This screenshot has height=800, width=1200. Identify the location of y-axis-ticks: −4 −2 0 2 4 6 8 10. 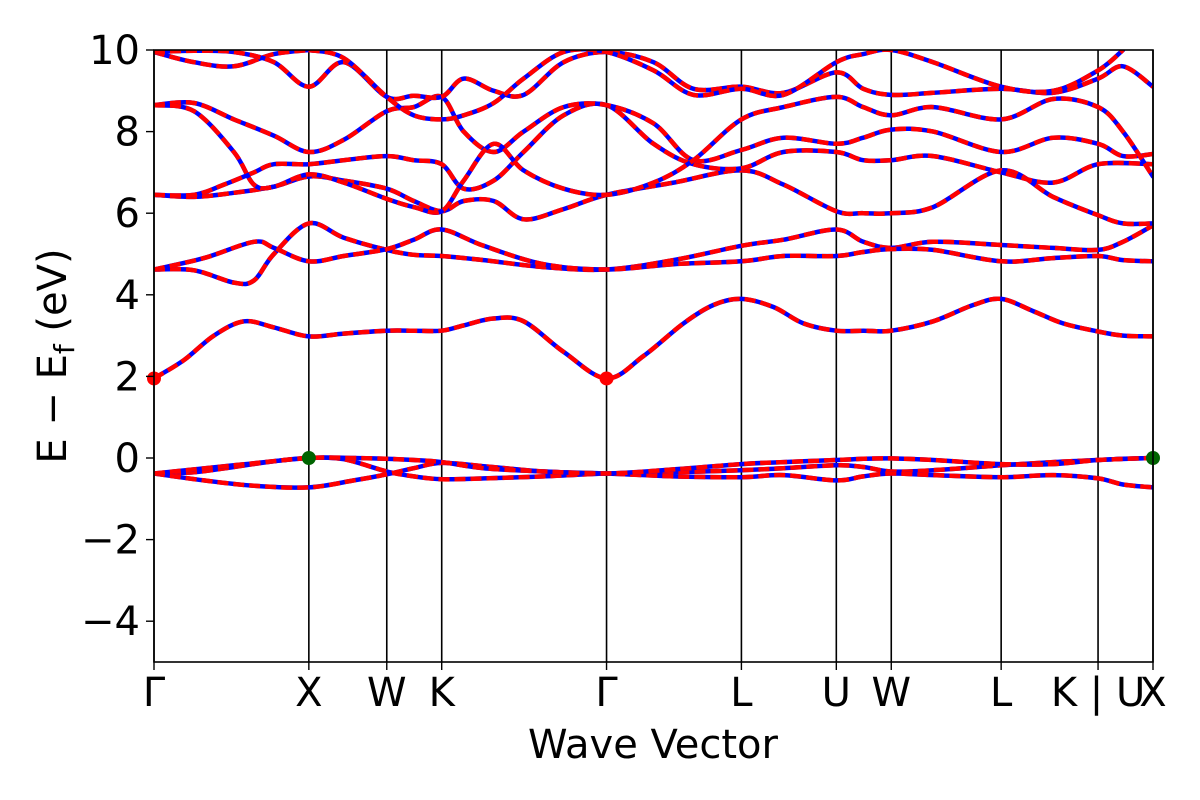
(117, 336).